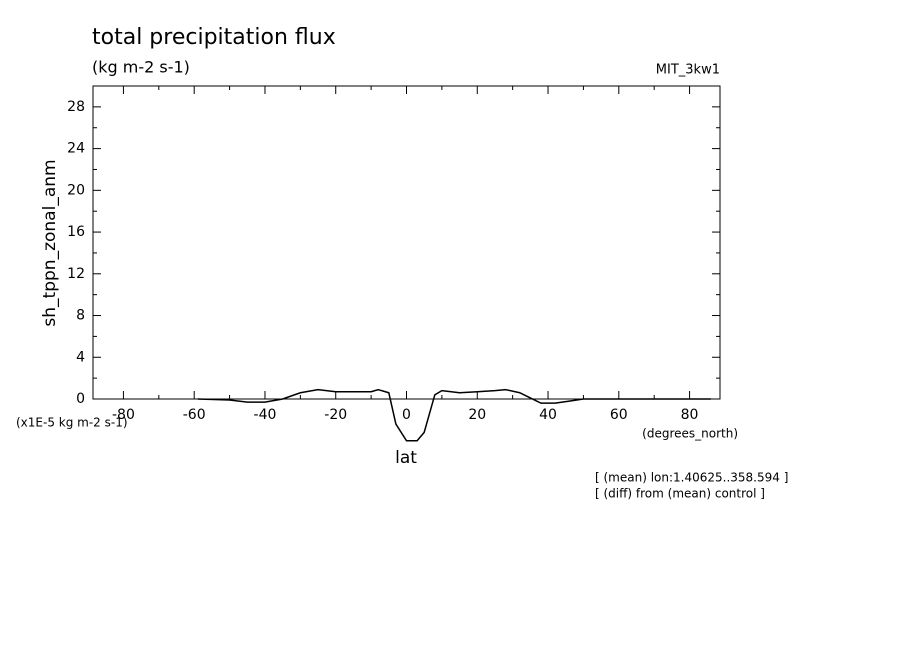 The height and width of the screenshot is (654, 904). What do you see at coordinates (619, 415) in the screenshot?
I see `x-tick-label: 60` at bounding box center [619, 415].